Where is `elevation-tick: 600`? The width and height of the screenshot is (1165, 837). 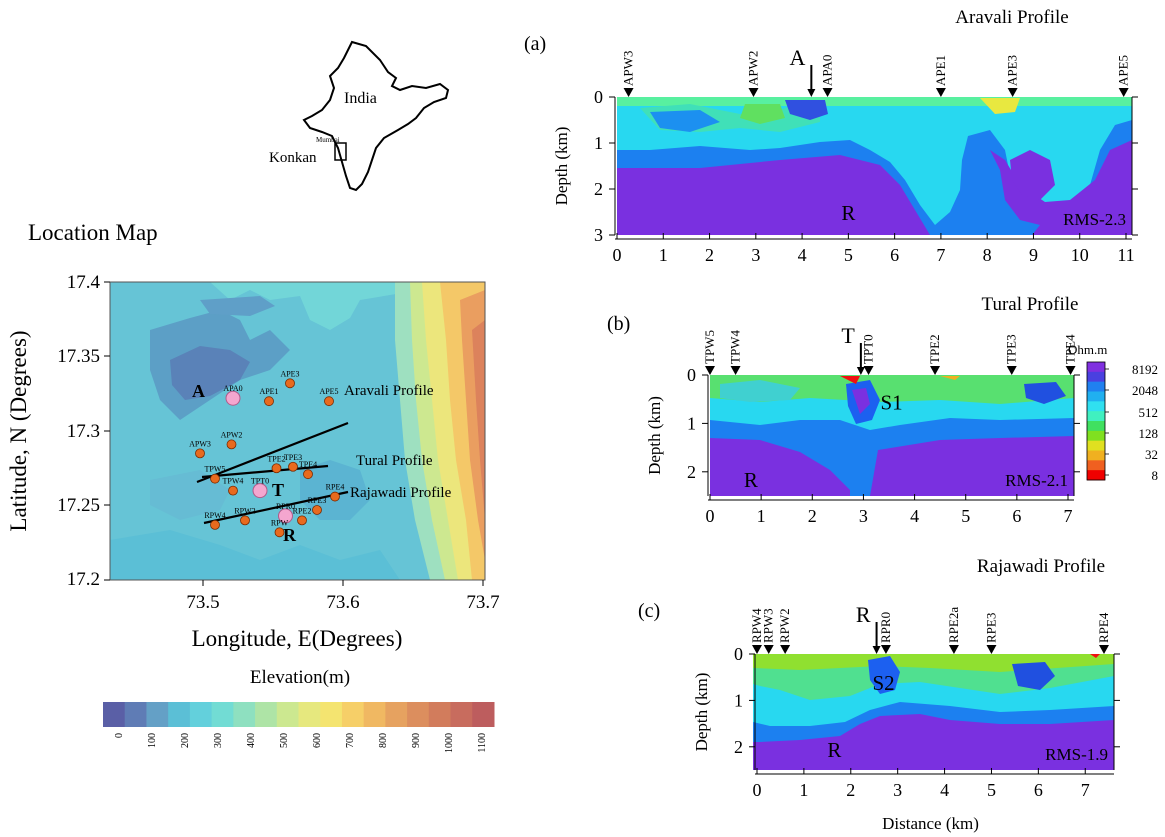 elevation-tick: 600 is located at coordinates (317, 740).